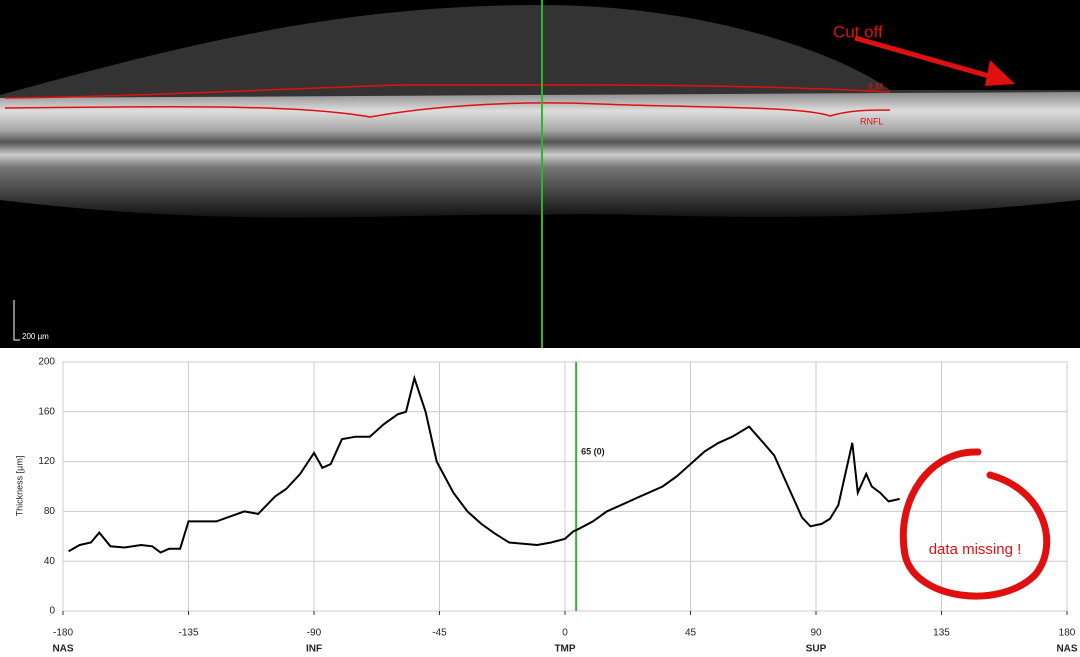 The width and height of the screenshot is (1080, 657). What do you see at coordinates (188, 633) in the screenshot?
I see `x-tick-label: -135` at bounding box center [188, 633].